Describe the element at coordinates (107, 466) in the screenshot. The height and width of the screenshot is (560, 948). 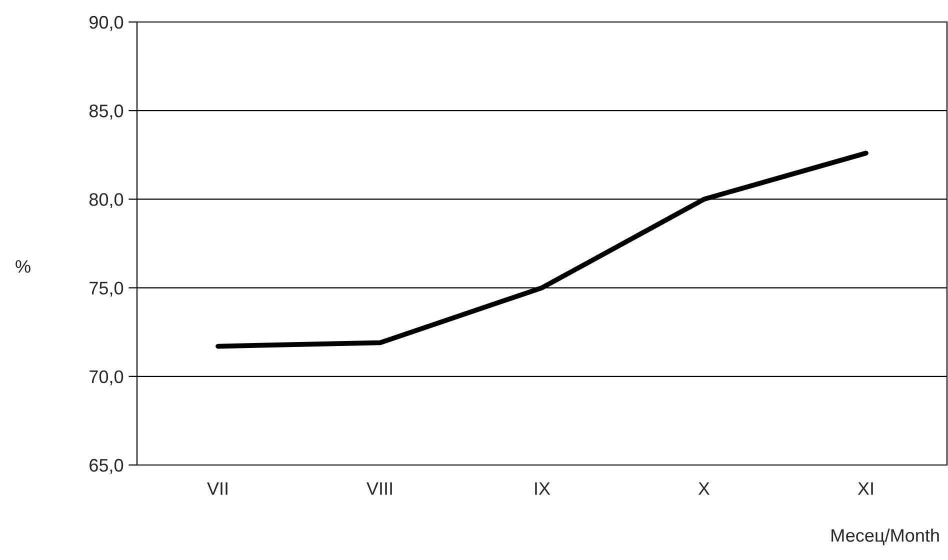
I see `y-tick-label: 65,0` at that location.